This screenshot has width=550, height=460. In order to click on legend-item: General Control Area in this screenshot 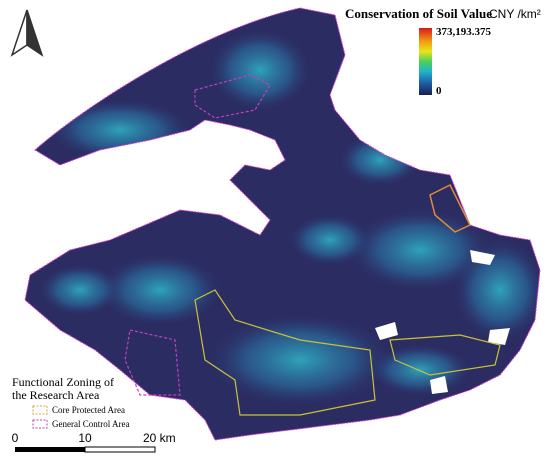, I will do `click(90, 424)`.